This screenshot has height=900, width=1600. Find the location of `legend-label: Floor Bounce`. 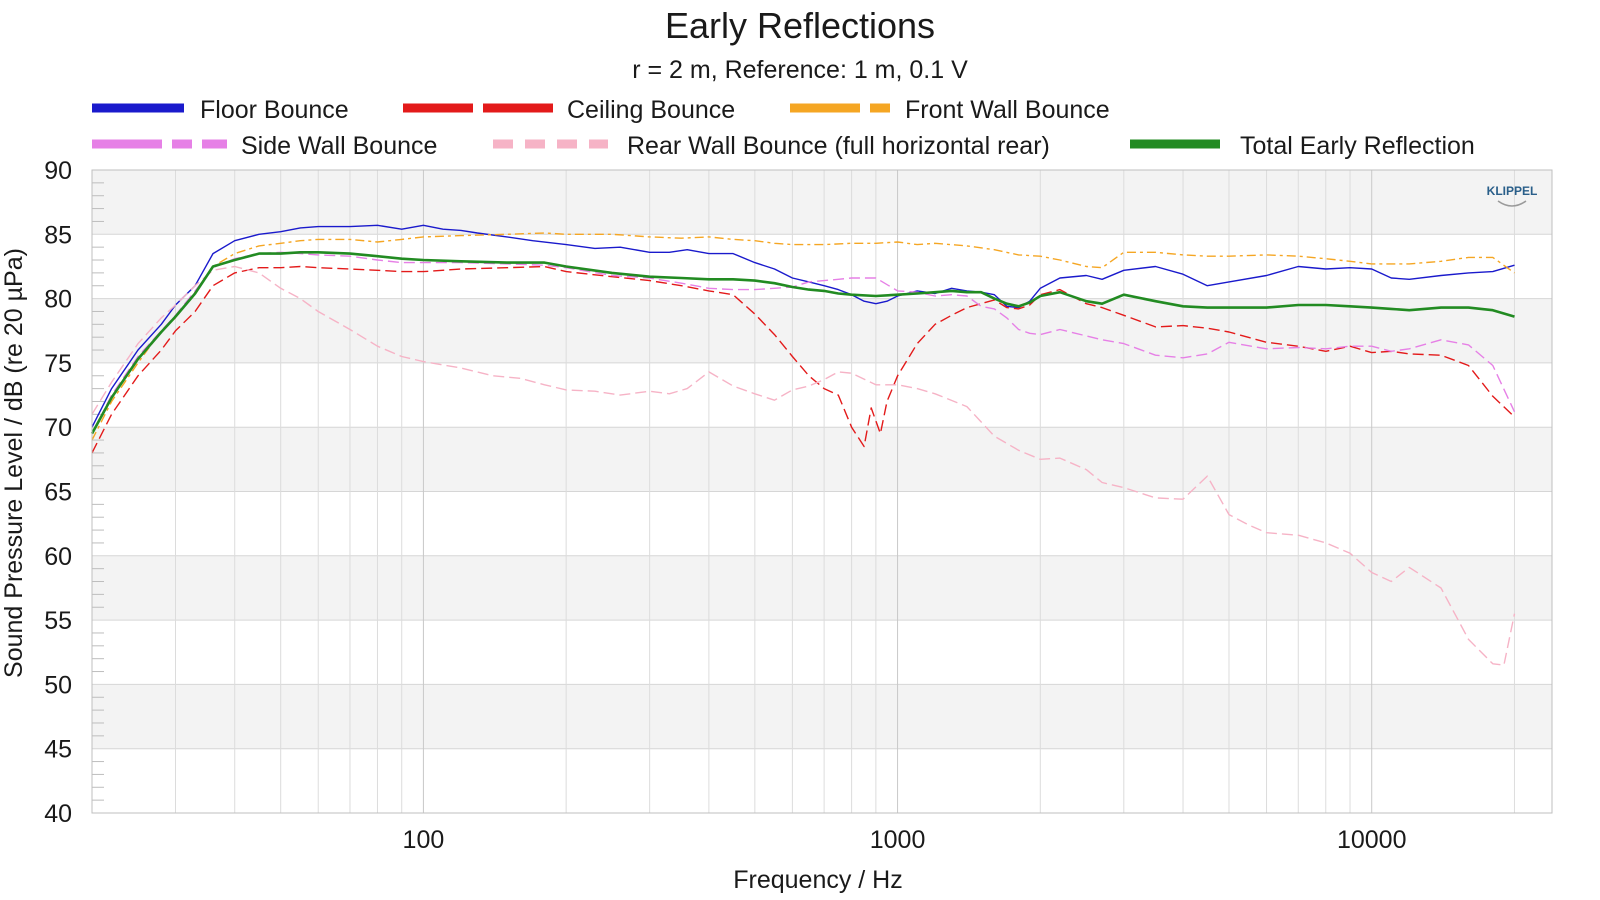

legend-label: Floor Bounce is located at coordinates (274, 110).